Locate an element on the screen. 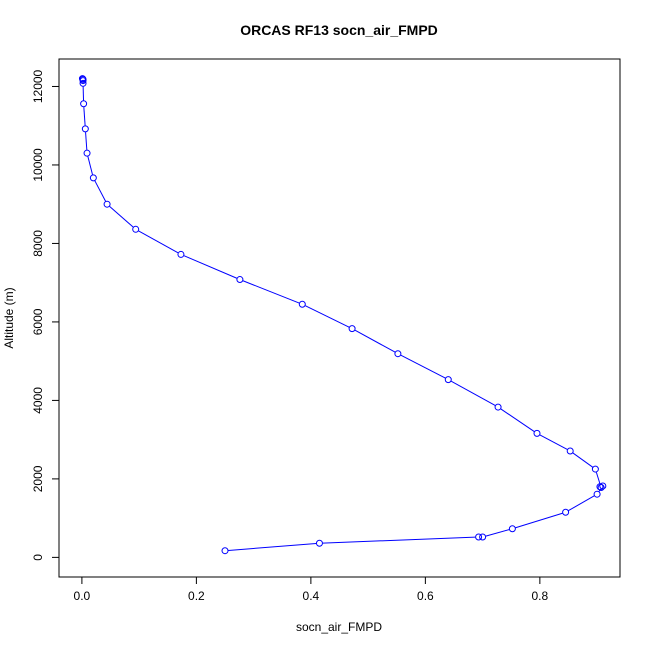 This screenshot has width=650, height=650. x-tick-label: 0.6 is located at coordinates (425, 596).